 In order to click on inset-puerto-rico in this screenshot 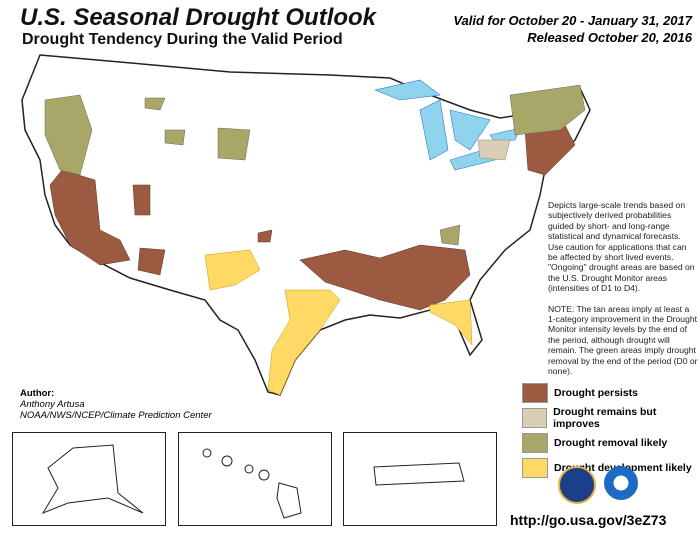, I will do `click(420, 479)`.